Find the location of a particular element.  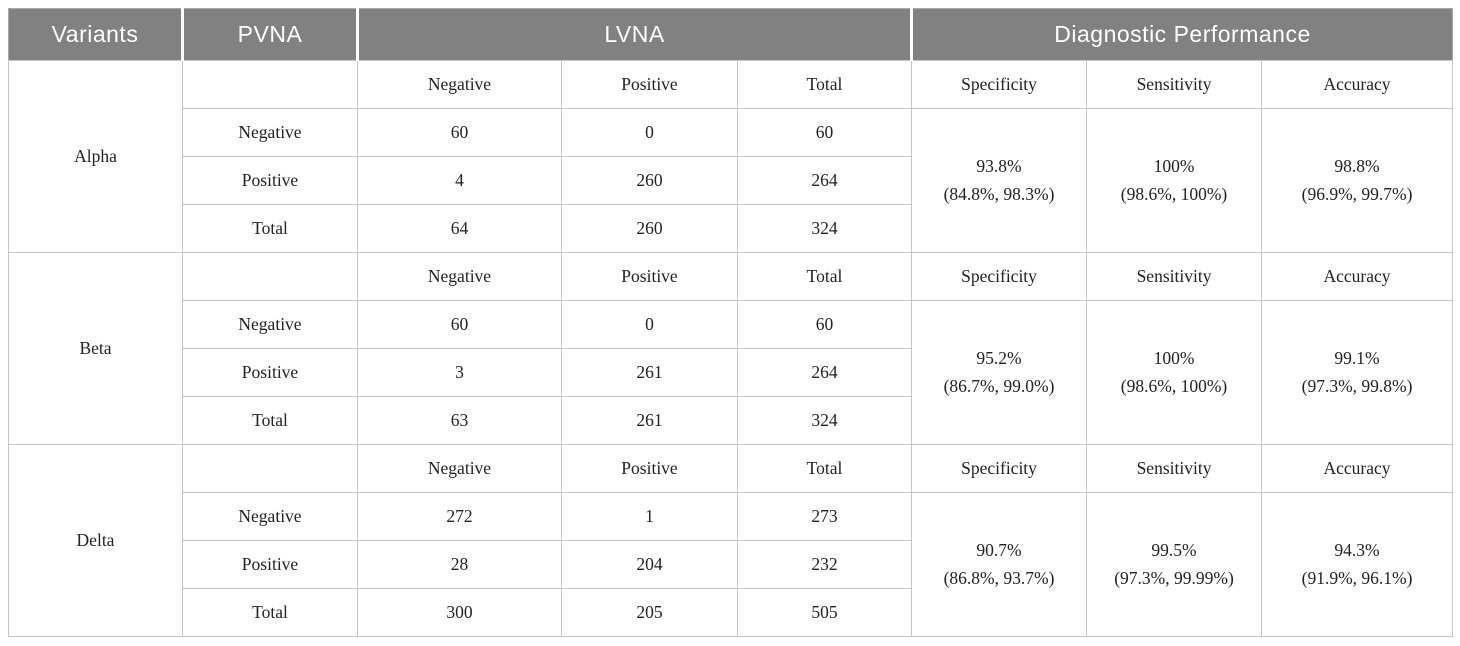

variant-name: Alpha is located at coordinates (95, 156).